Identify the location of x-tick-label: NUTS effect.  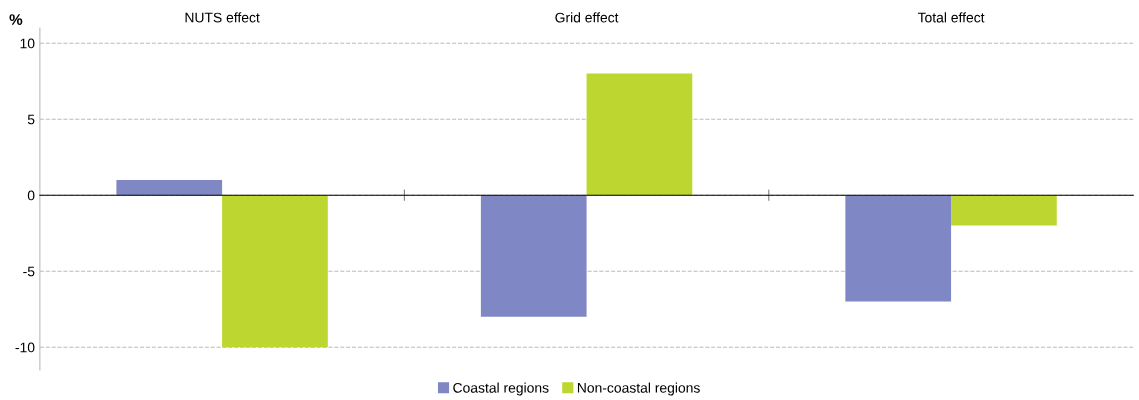
(222, 17).